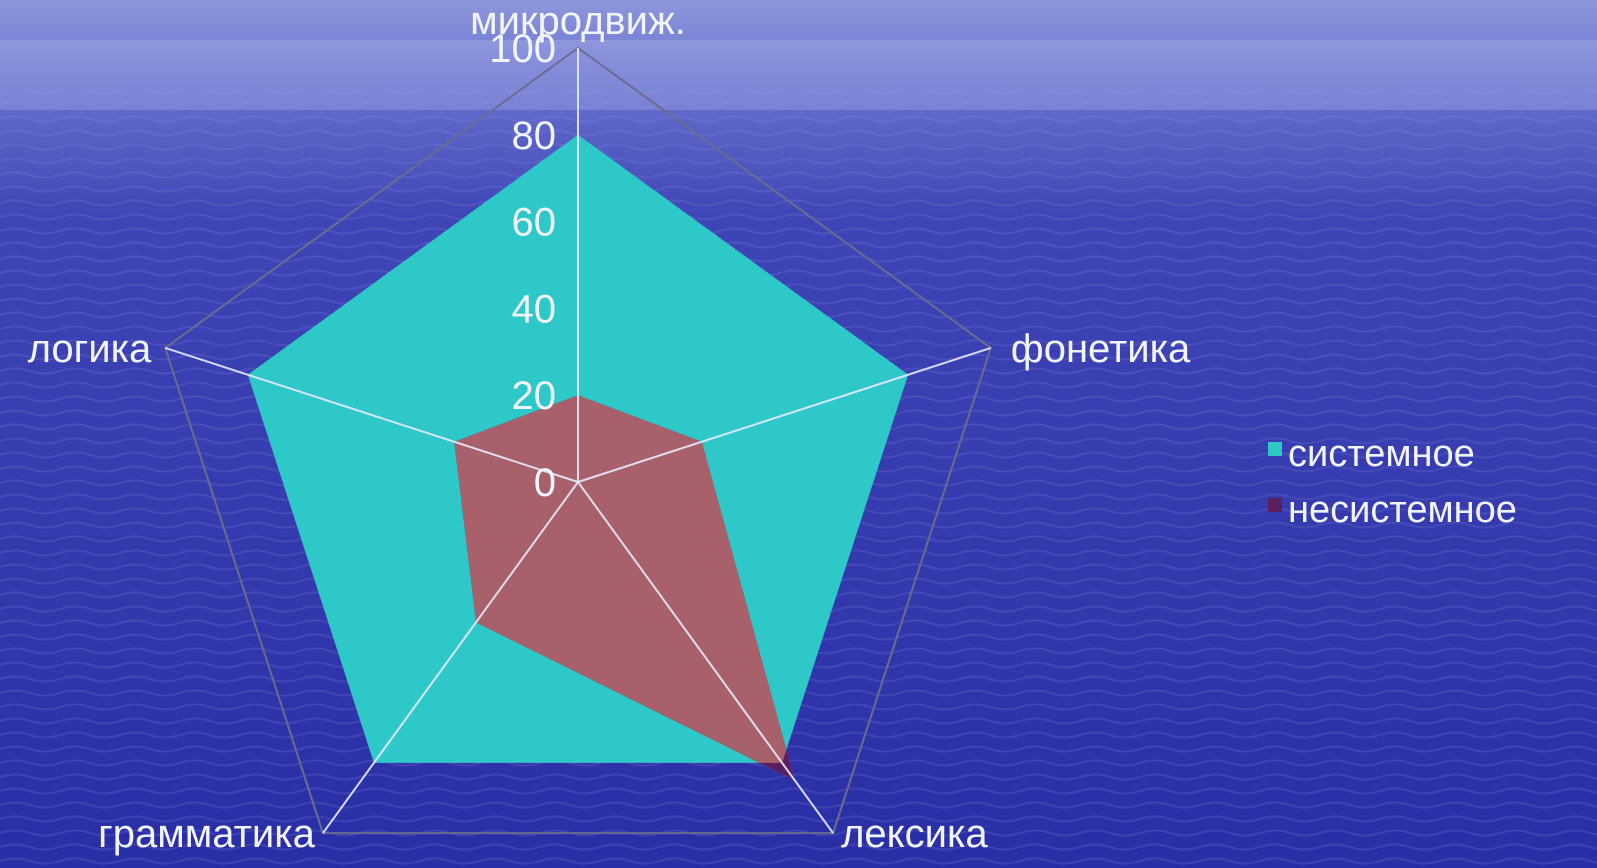  I want to click on category-label: микродвиж., so click(578, 21).